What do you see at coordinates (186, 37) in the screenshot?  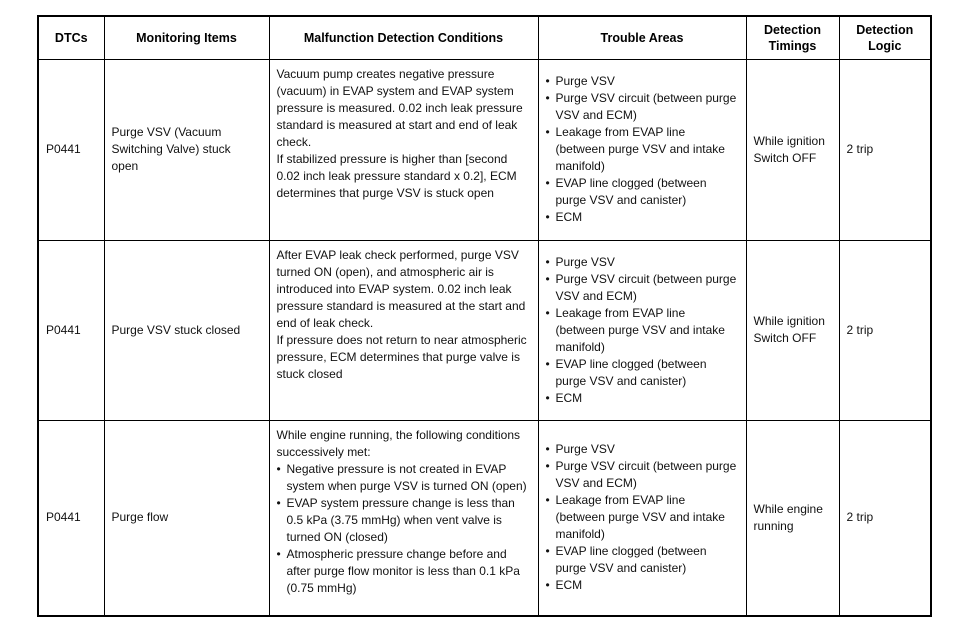 I see `column-header-monitoring-items: Monitoring Items` at bounding box center [186, 37].